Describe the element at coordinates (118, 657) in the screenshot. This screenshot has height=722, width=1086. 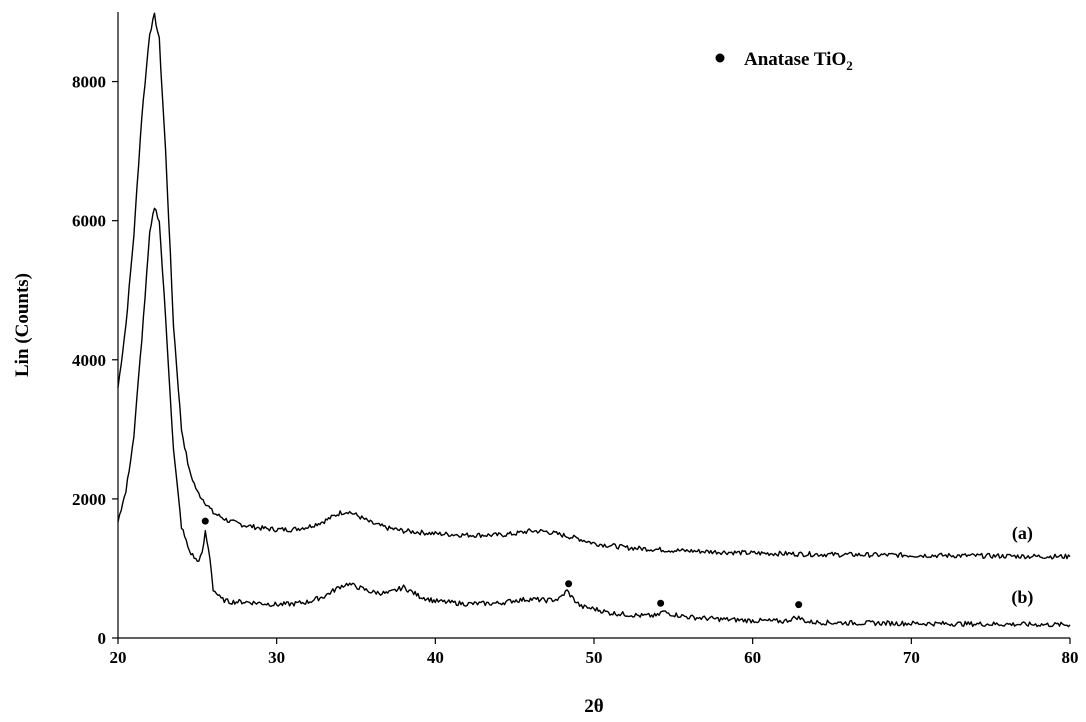
I see `x-tick-label: 20` at that location.